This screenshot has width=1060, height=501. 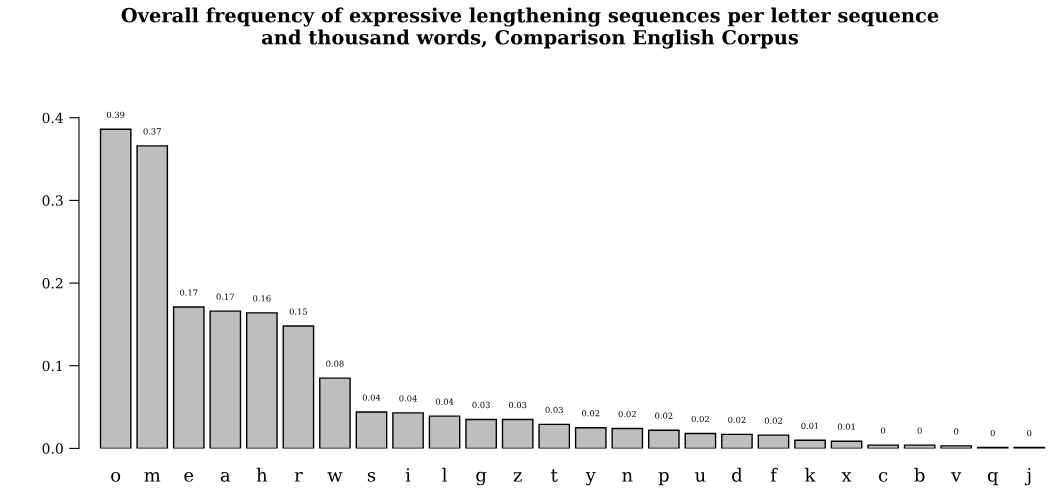 I want to click on x-tick-label: m, so click(x=152, y=476).